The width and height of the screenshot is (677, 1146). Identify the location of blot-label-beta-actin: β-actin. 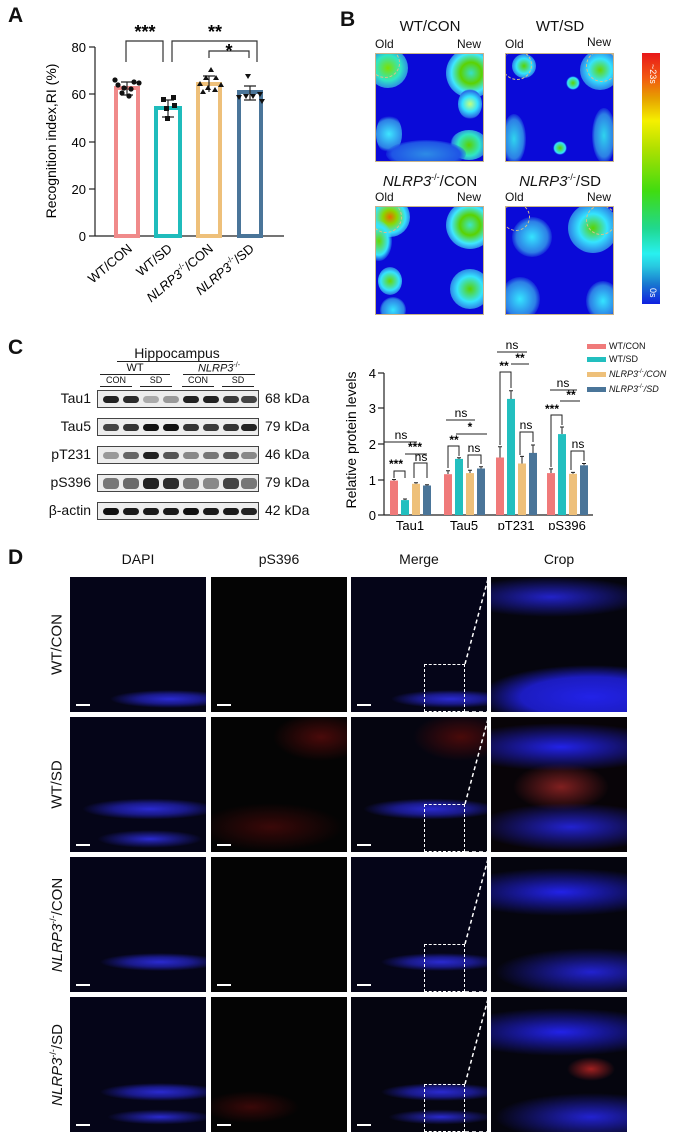
(69, 510).